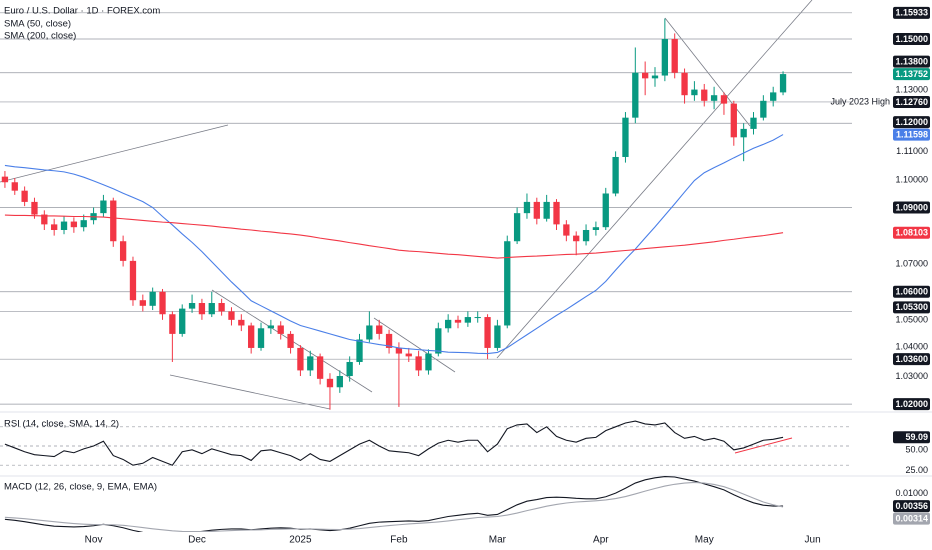 Image resolution: width=932 pixels, height=550 pixels. What do you see at coordinates (40, 36) in the screenshot?
I see `legend-entry: SMA (200, close)` at bounding box center [40, 36].